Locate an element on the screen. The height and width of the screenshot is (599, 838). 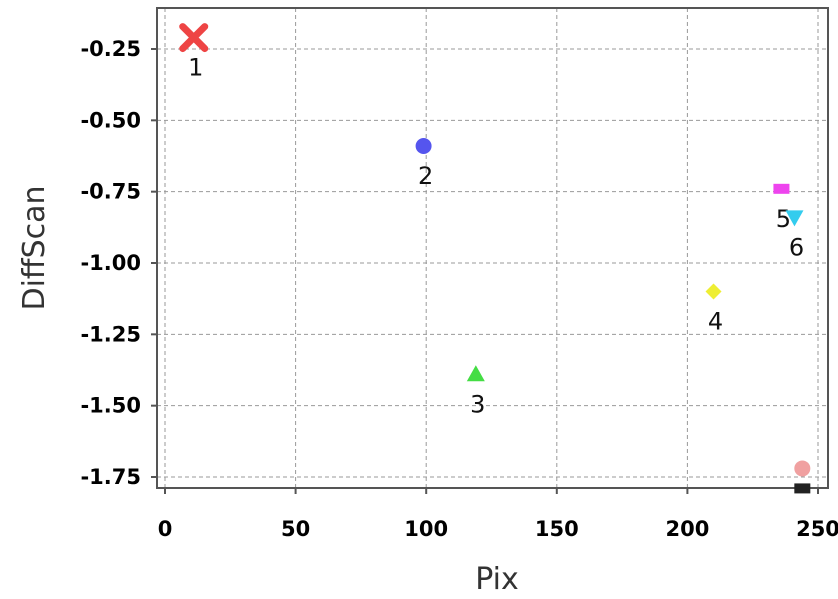
x-tick-label: 100 is located at coordinates (426, 529).